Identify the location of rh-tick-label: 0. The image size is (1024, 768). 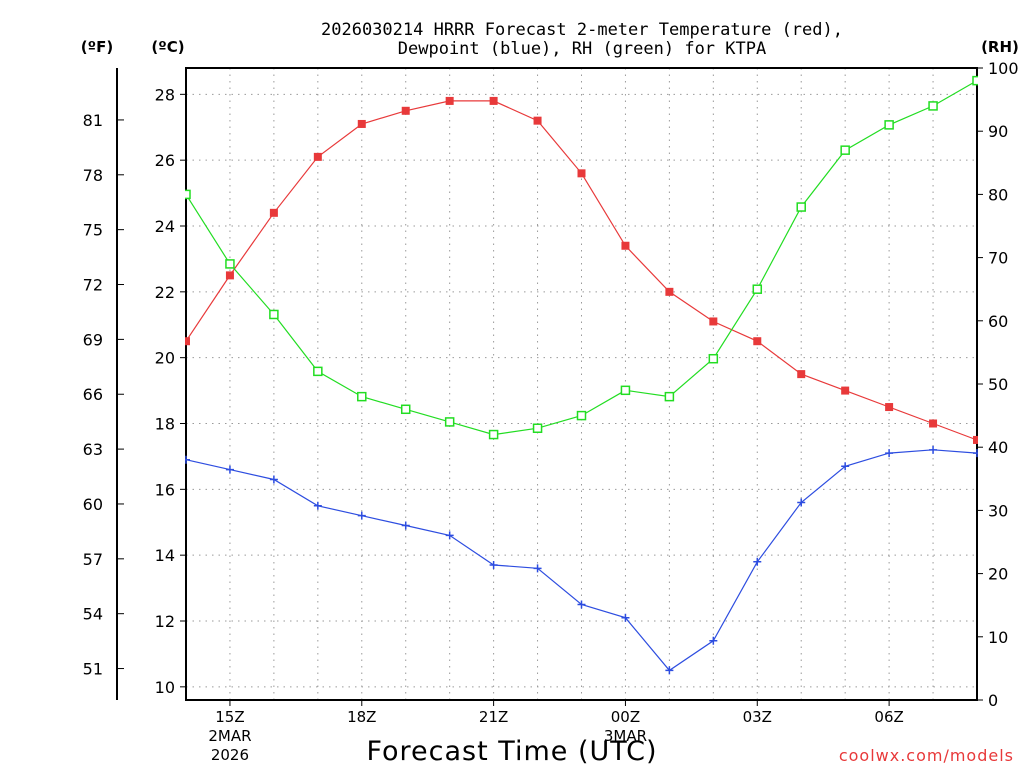
(993, 700).